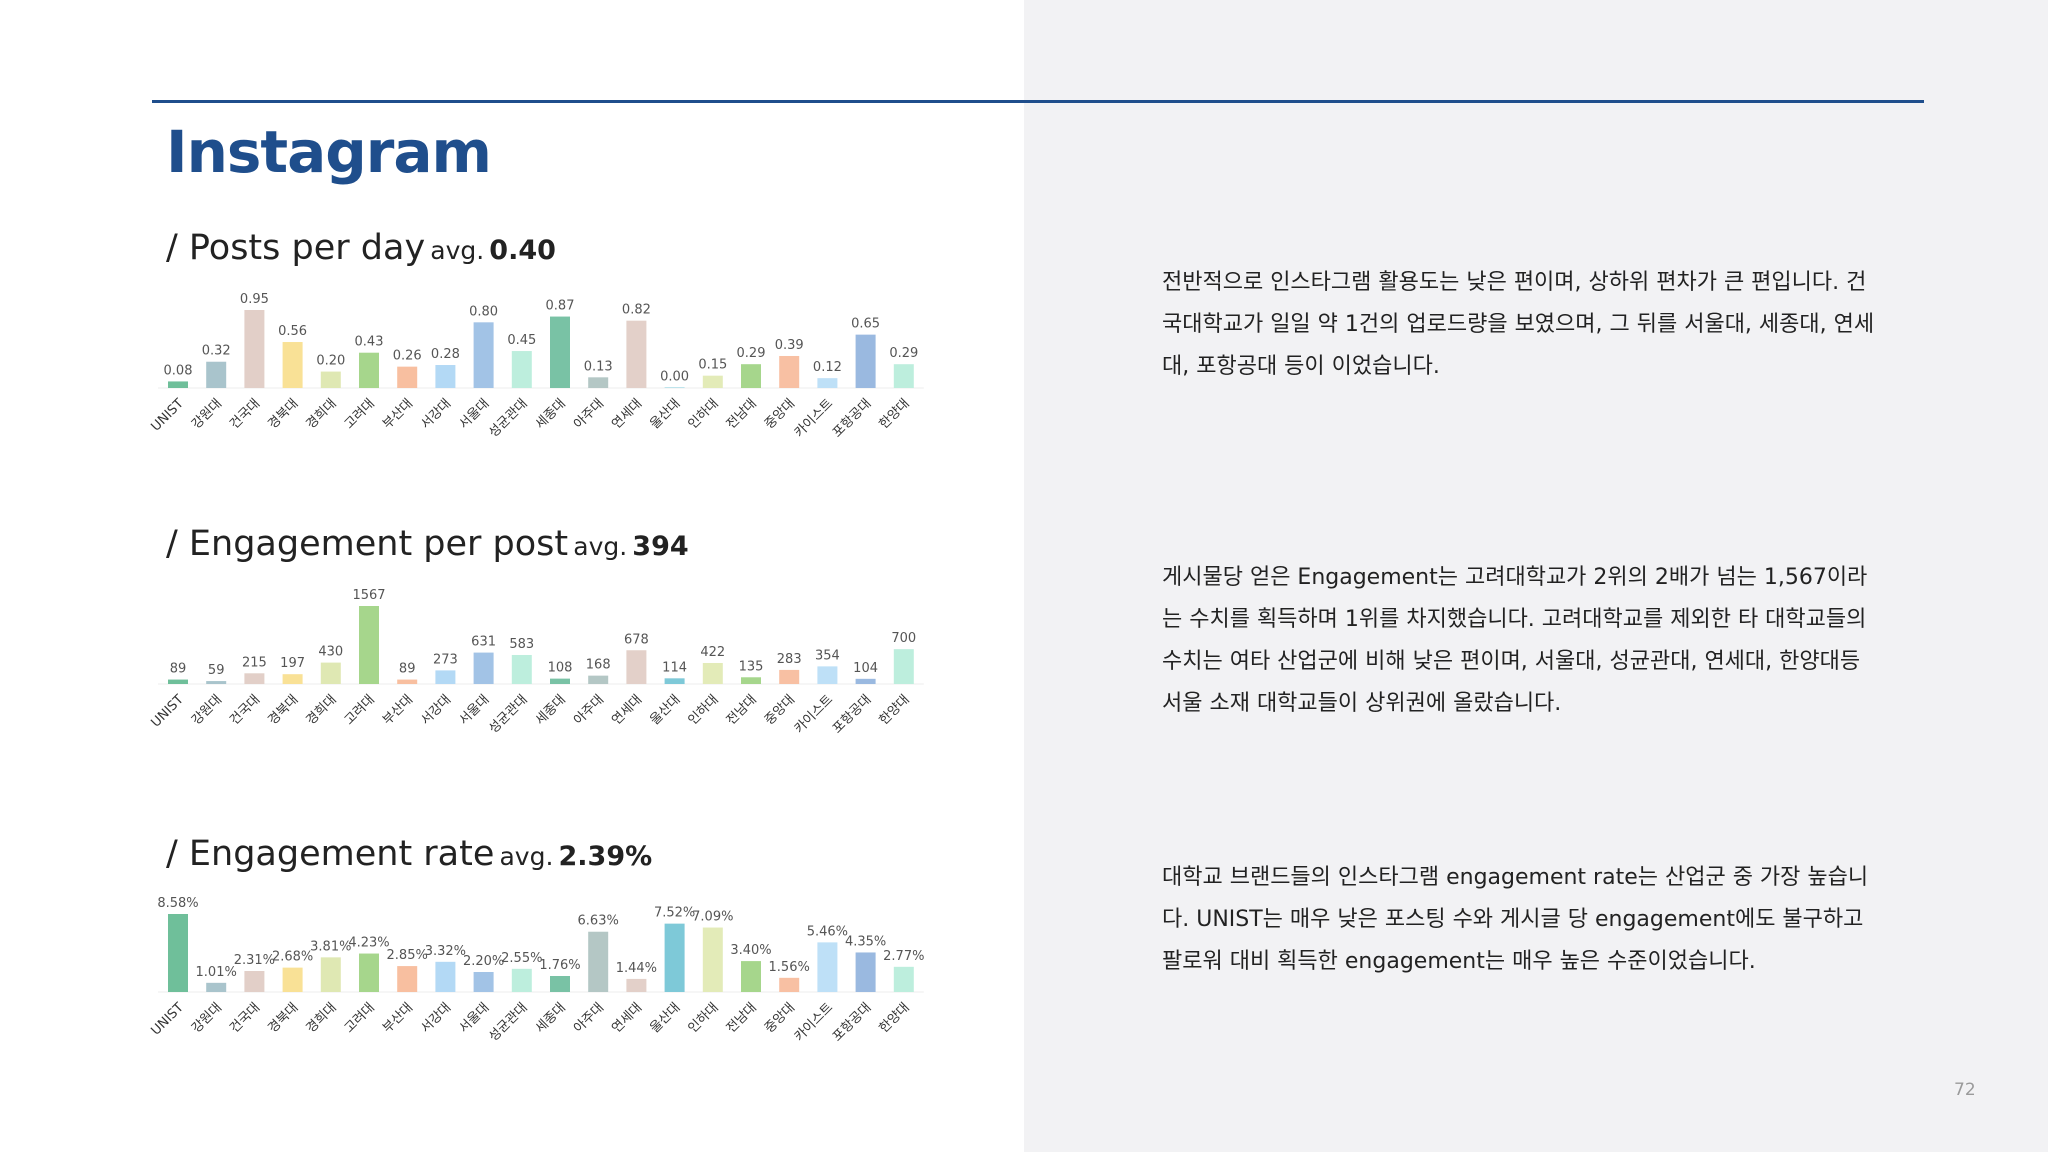  Describe the element at coordinates (283, 710) in the screenshot. I see `category-label: 경북대` at that location.